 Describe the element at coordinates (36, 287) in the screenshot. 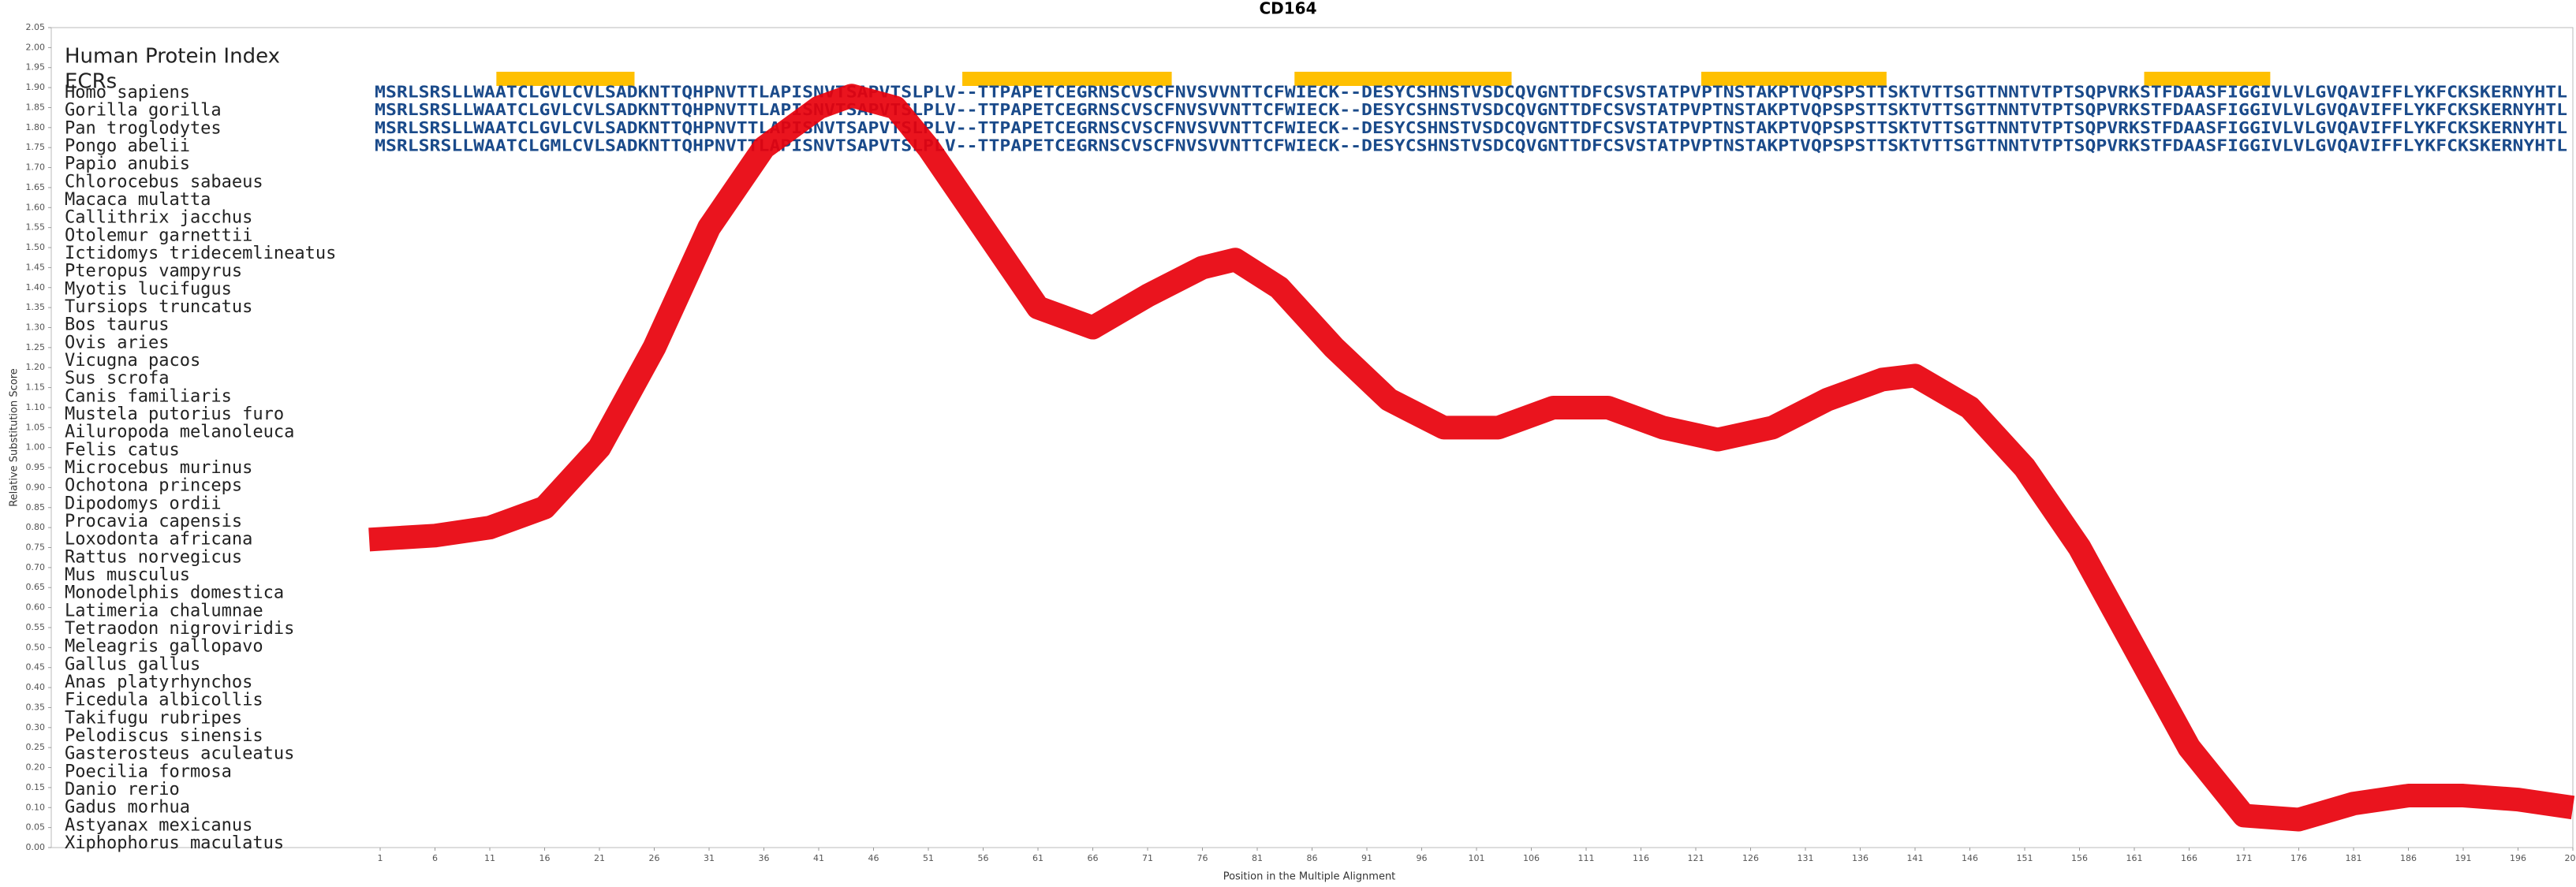

I see `y-tick-label: 1.40` at that location.